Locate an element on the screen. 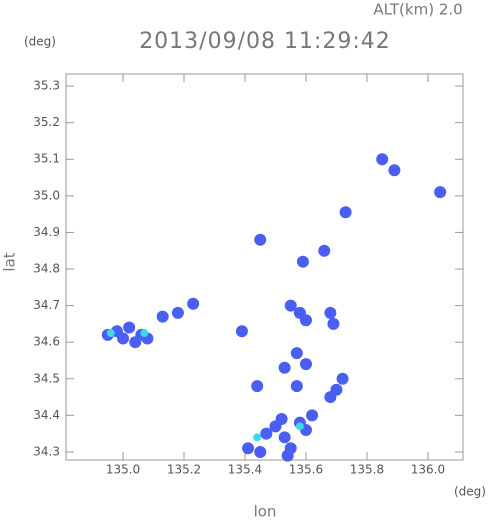 Image resolution: width=491 pixels, height=521 pixels. x-axis-label: lon is located at coordinates (265, 512).